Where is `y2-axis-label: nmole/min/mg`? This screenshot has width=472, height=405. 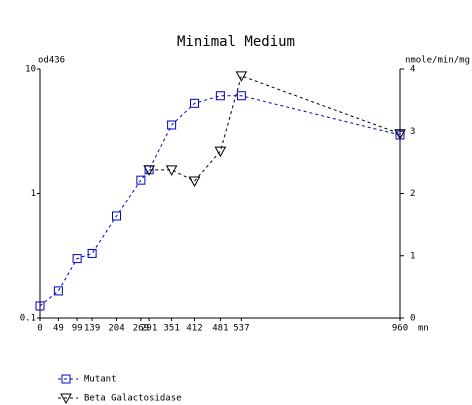 y2-axis-label: nmole/min/mg is located at coordinates (437, 61).